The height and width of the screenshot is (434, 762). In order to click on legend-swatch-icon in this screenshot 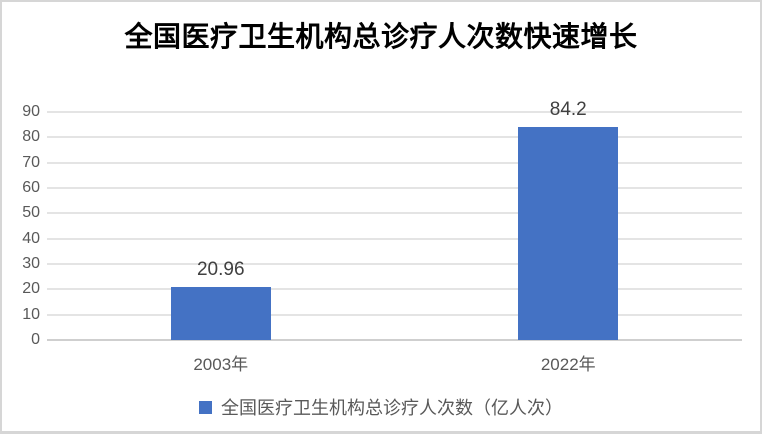, I will do `click(205, 407)`.